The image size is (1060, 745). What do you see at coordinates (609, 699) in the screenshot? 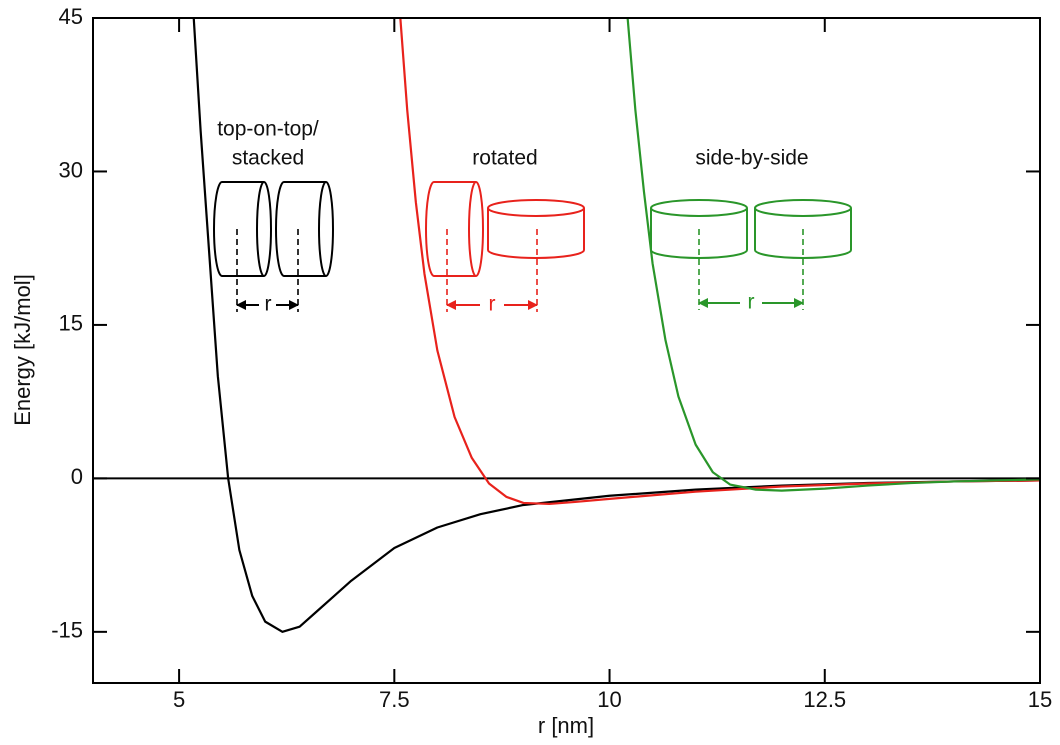
I see `x-tick-label: 10` at bounding box center [609, 699].